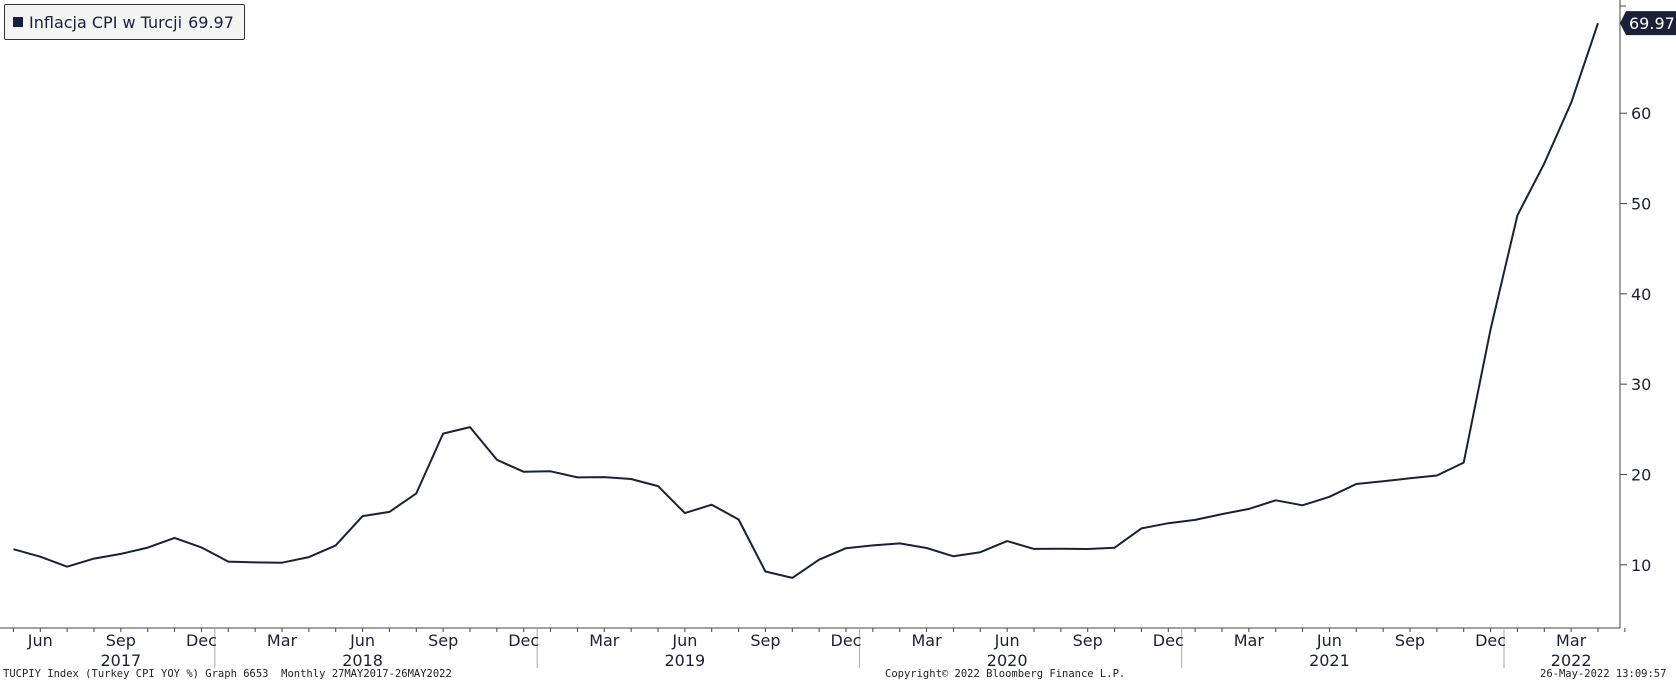 The image size is (1676, 689). I want to click on legend-value: 69.97, so click(211, 22).